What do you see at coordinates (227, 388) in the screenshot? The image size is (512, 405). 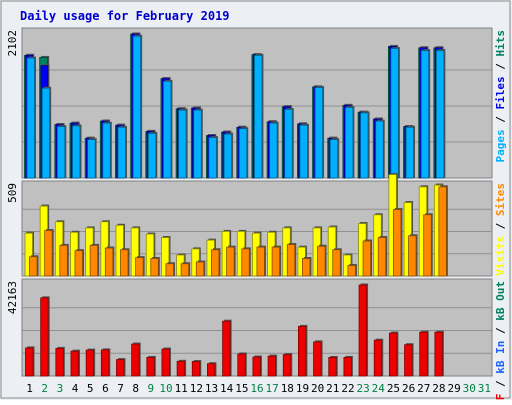 I see `x-tick-day-14: 14` at bounding box center [227, 388].